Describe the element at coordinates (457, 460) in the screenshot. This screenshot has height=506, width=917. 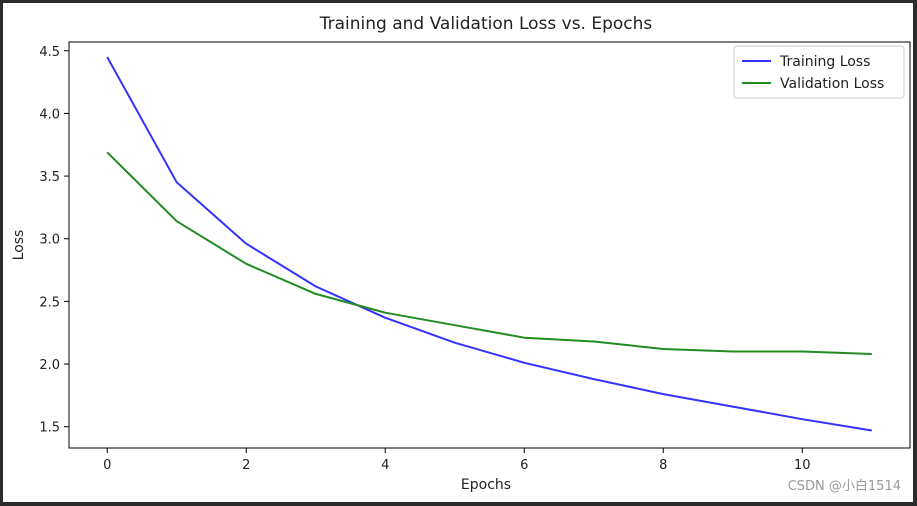
I see `x-axis: 0 2 4 6 8 10` at that location.